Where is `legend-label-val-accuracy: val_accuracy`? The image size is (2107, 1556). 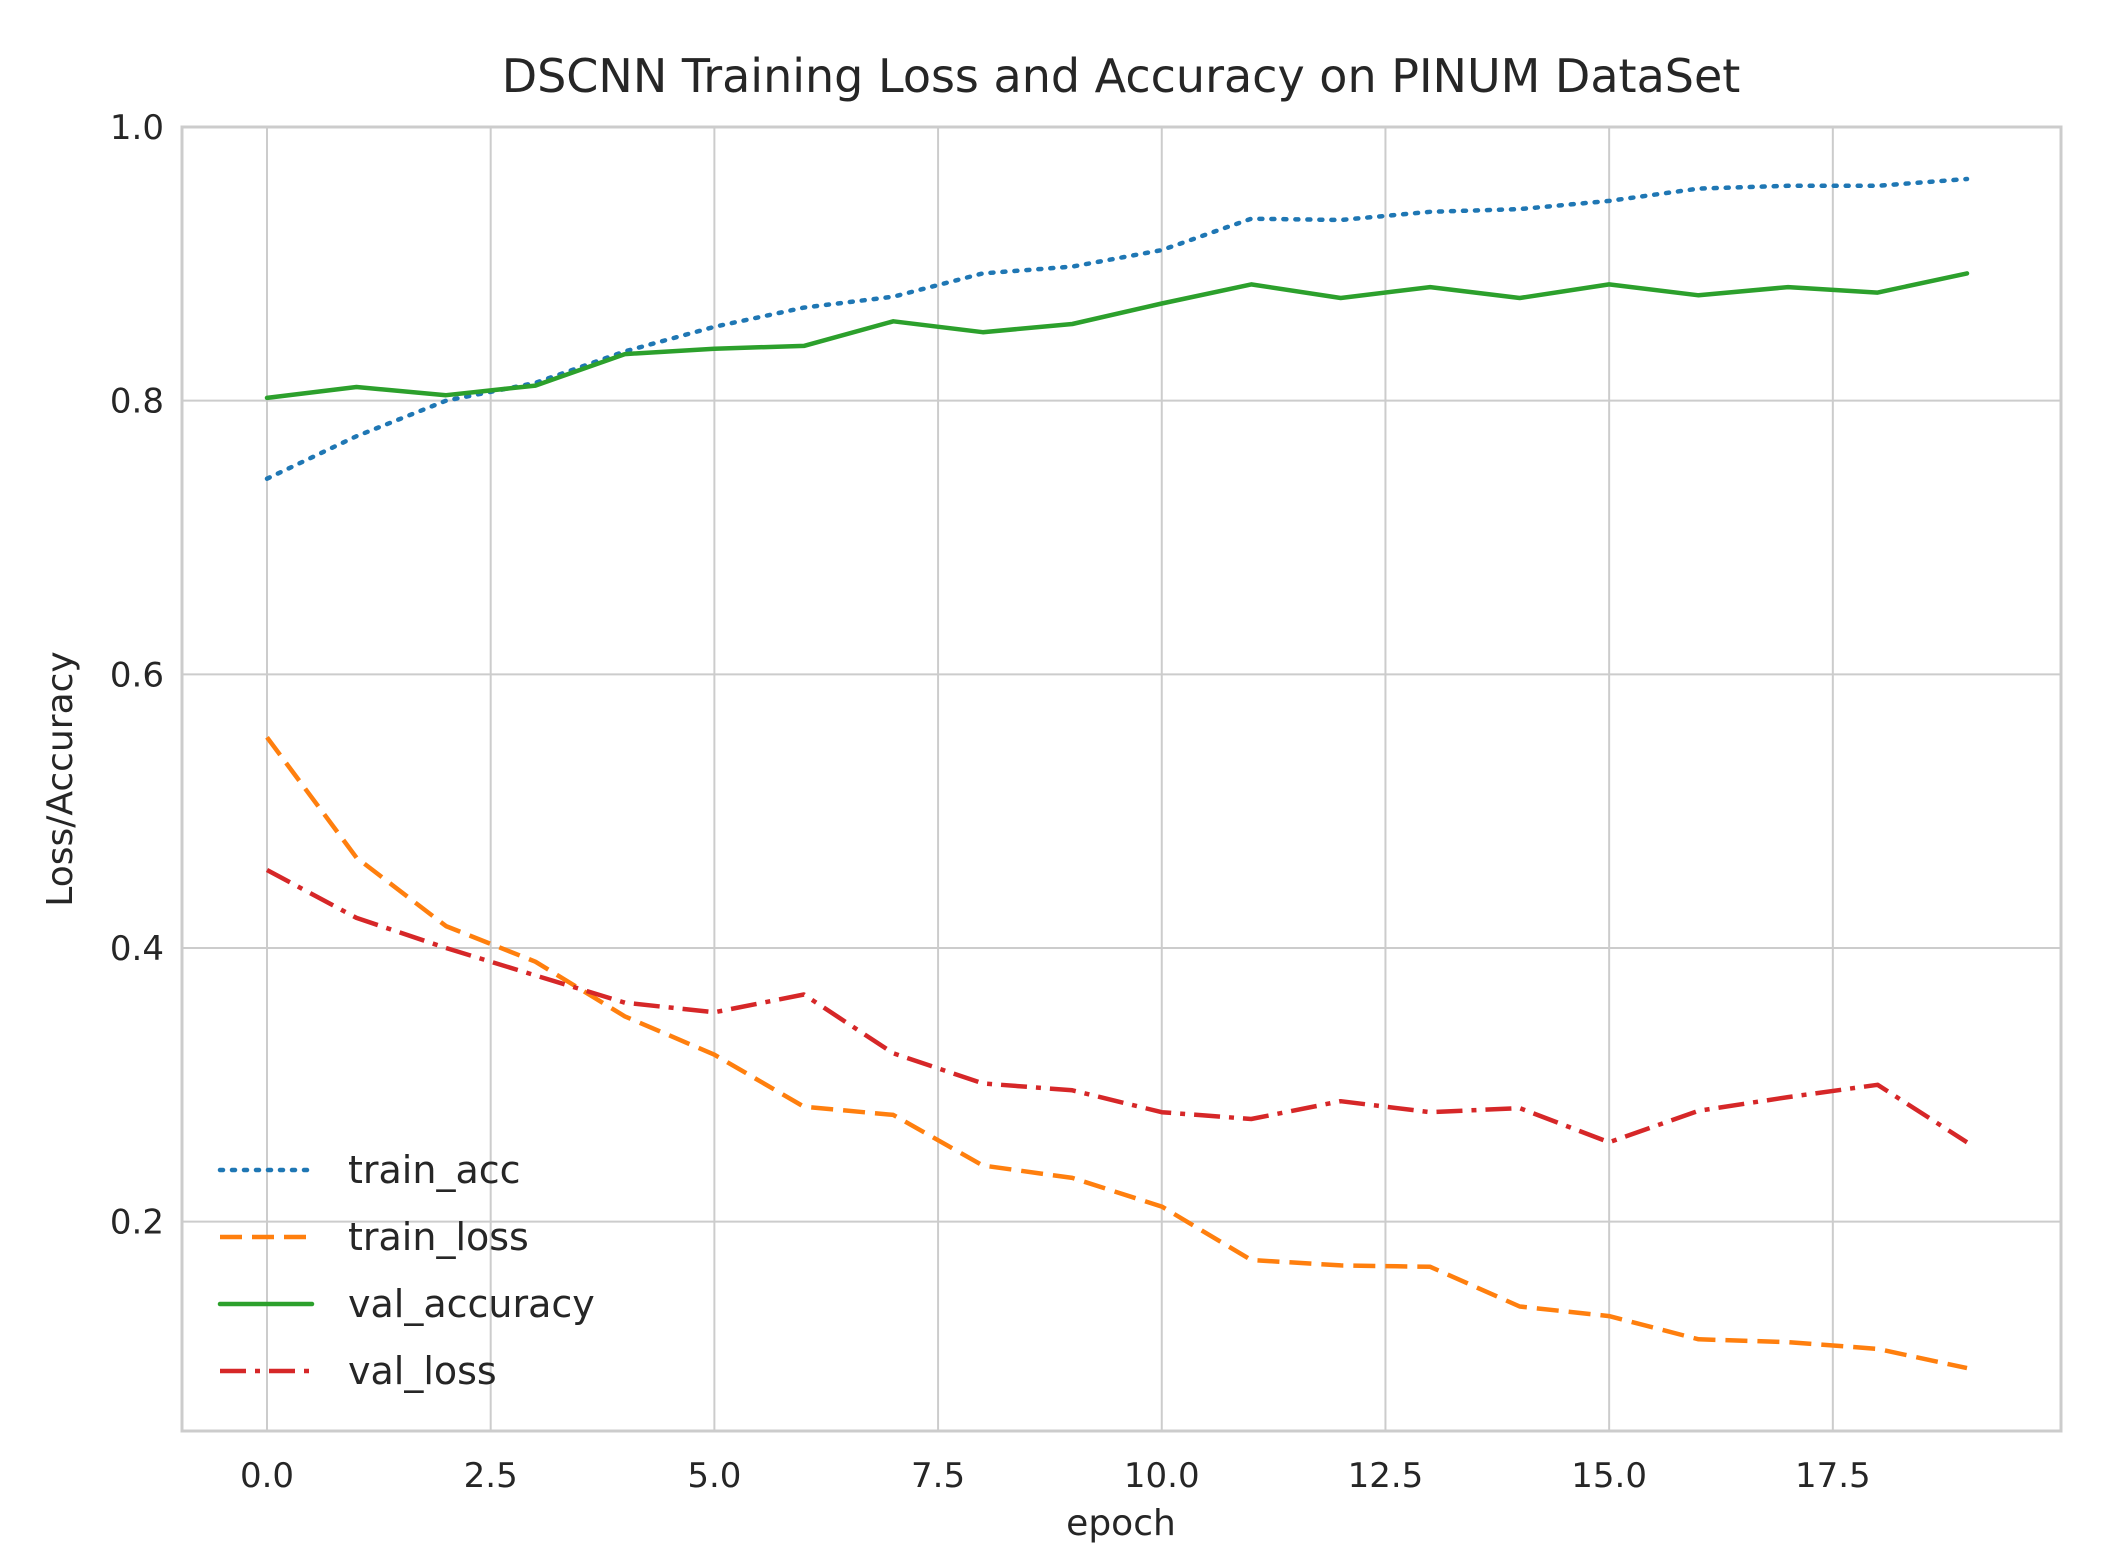
legend-label-val-accuracy: val_accuracy is located at coordinates (471, 1304).